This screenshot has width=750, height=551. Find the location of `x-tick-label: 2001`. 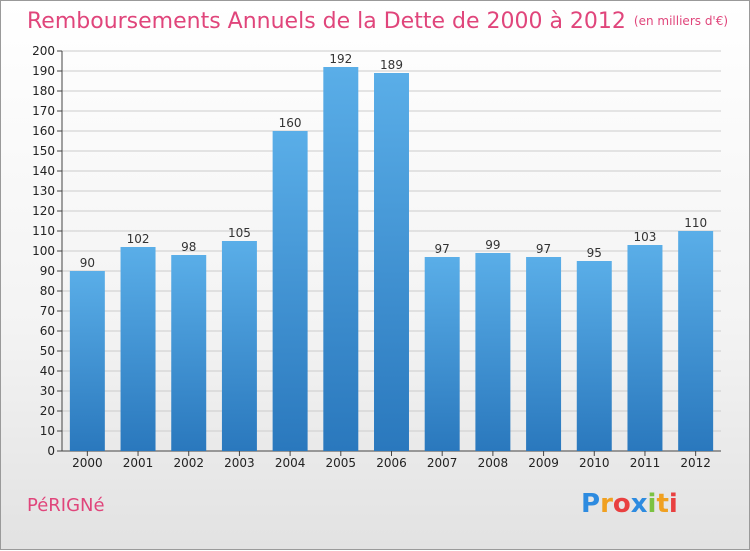

x-tick-label: 2001 is located at coordinates (138, 463).